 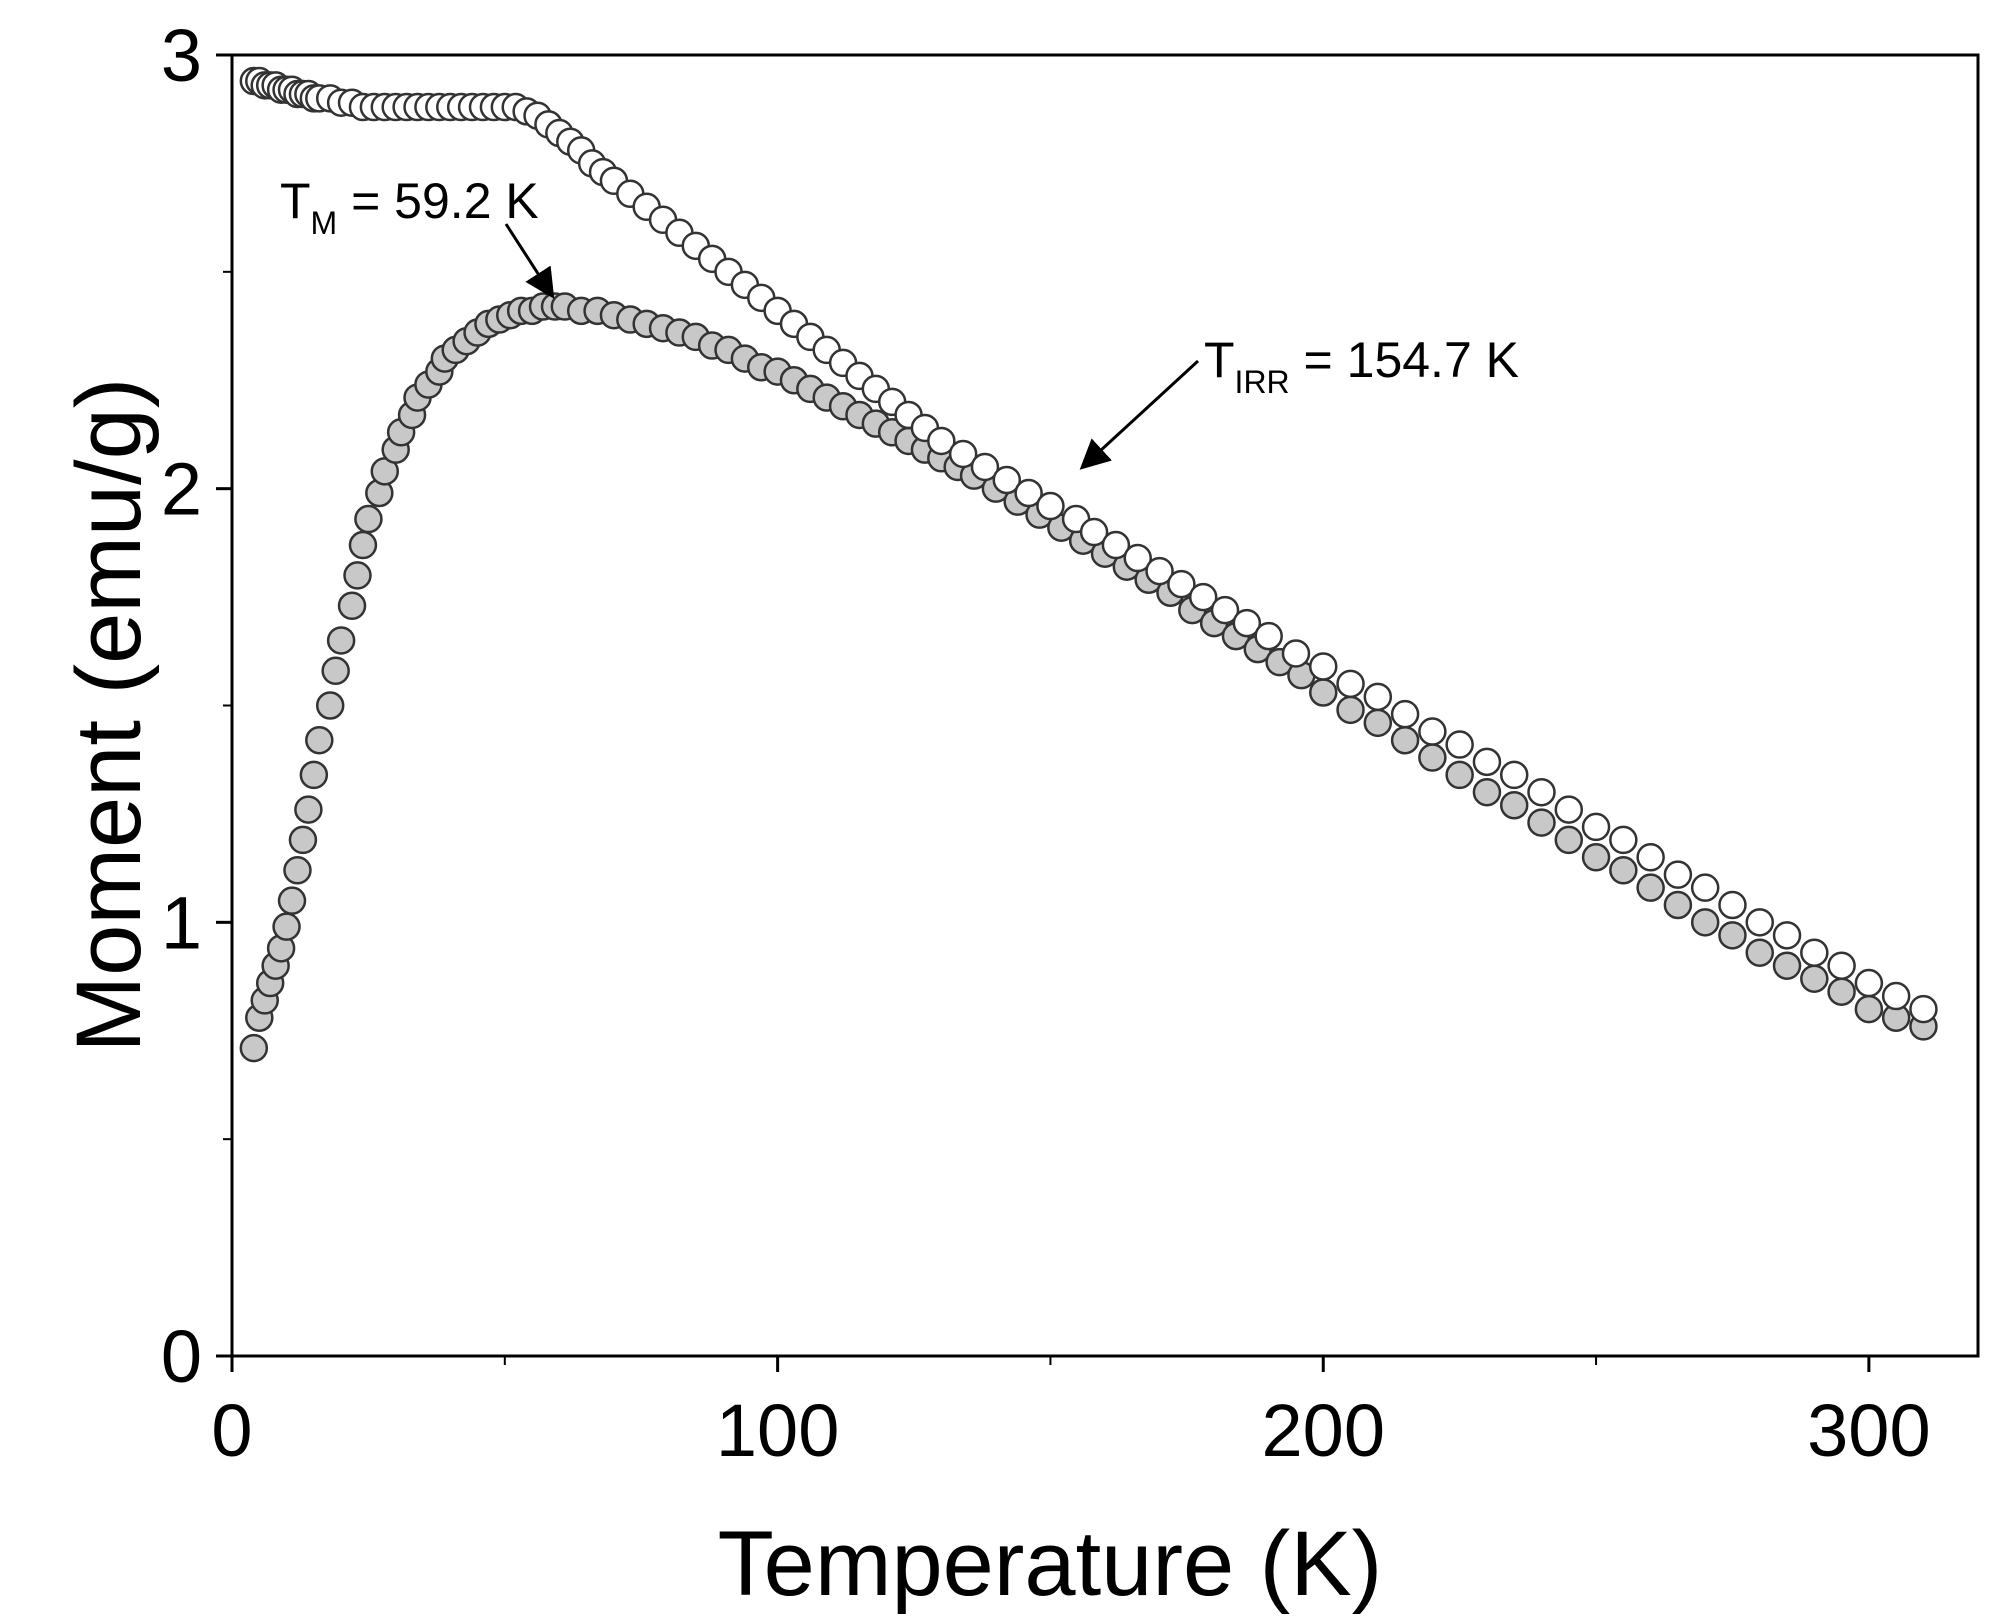 I want to click on x-tick-label: 300, so click(x=1868, y=1430).